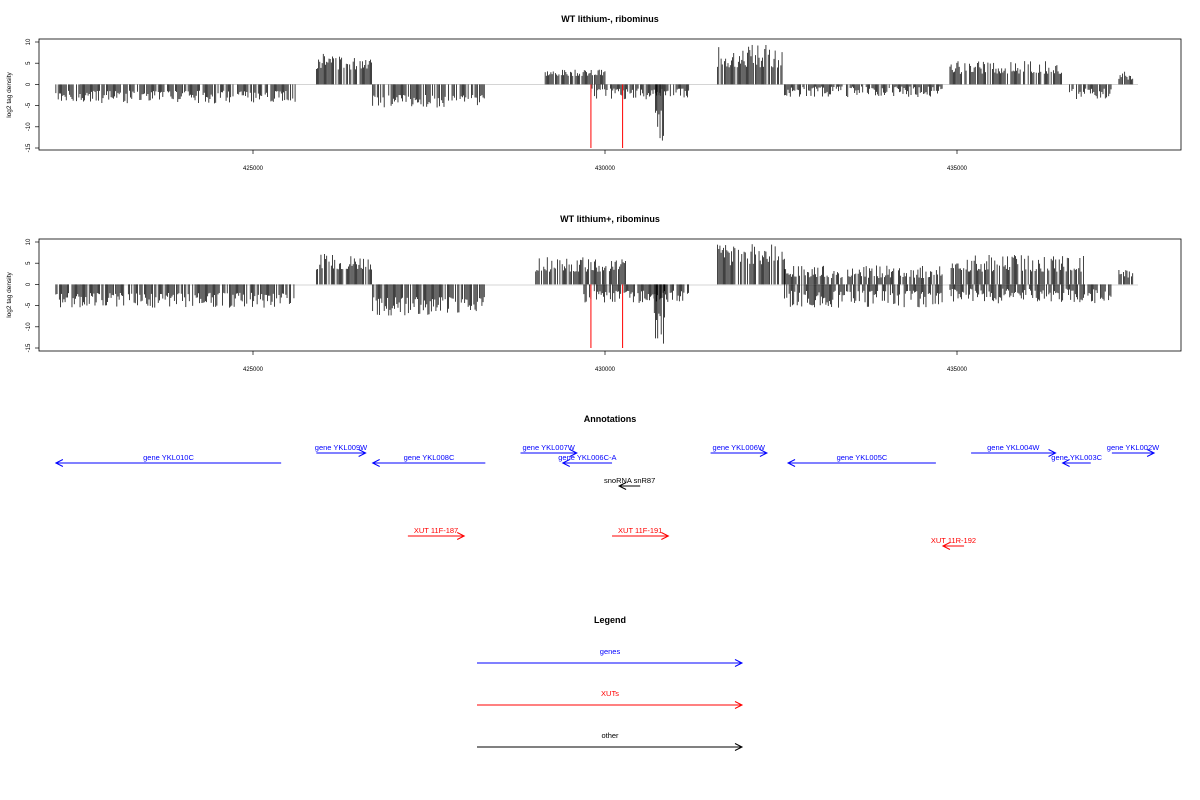 Image resolution: width=1200 pixels, height=800 pixels. I want to click on annotation-gene: gene YKL004W, so click(1014, 450).